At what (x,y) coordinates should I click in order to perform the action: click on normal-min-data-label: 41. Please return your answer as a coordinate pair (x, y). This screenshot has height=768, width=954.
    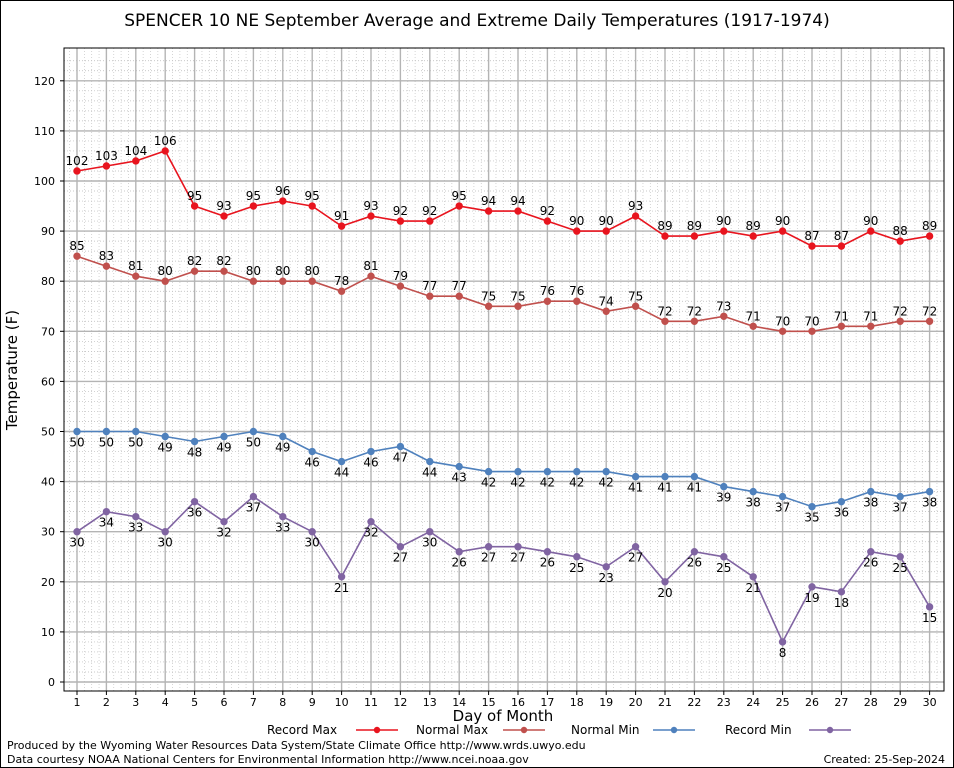
    Looking at the image, I should click on (635, 488).